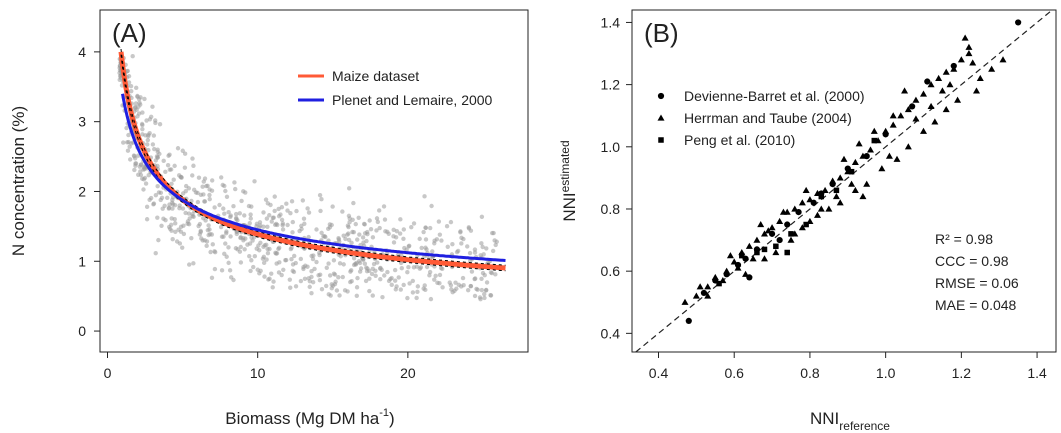  What do you see at coordinates (886, 373) in the screenshot?
I see `x-tick-label: 1.0` at bounding box center [886, 373].